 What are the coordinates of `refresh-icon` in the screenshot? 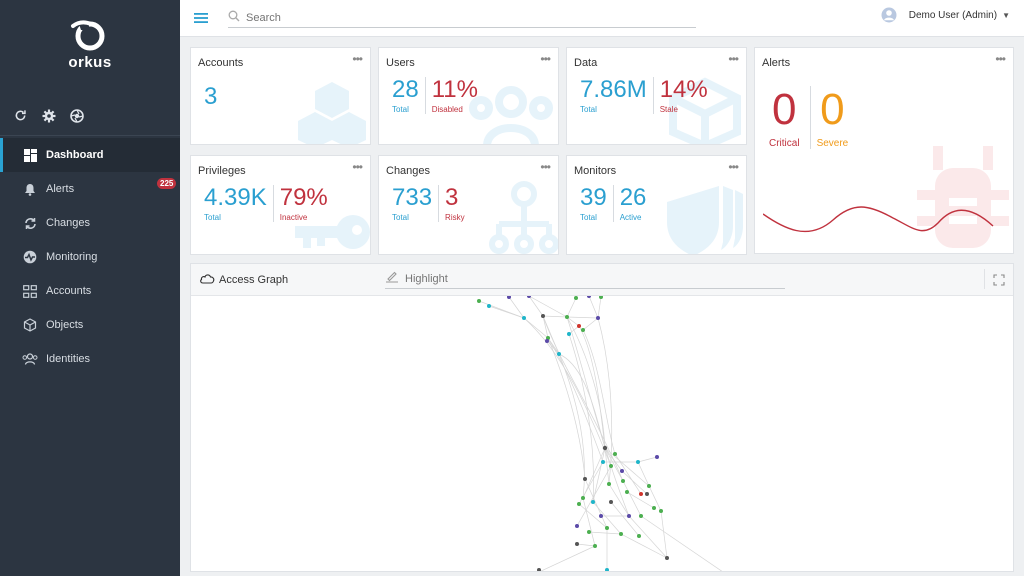 It's located at (20, 115).